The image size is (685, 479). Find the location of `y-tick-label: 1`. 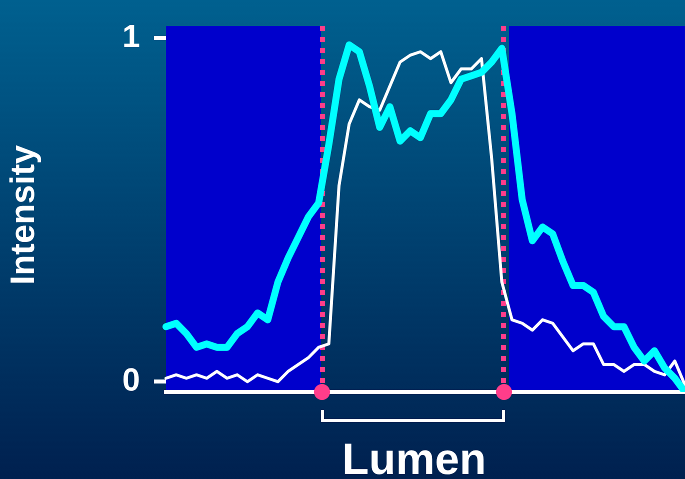

y-tick-label: 1 is located at coordinates (131, 36).